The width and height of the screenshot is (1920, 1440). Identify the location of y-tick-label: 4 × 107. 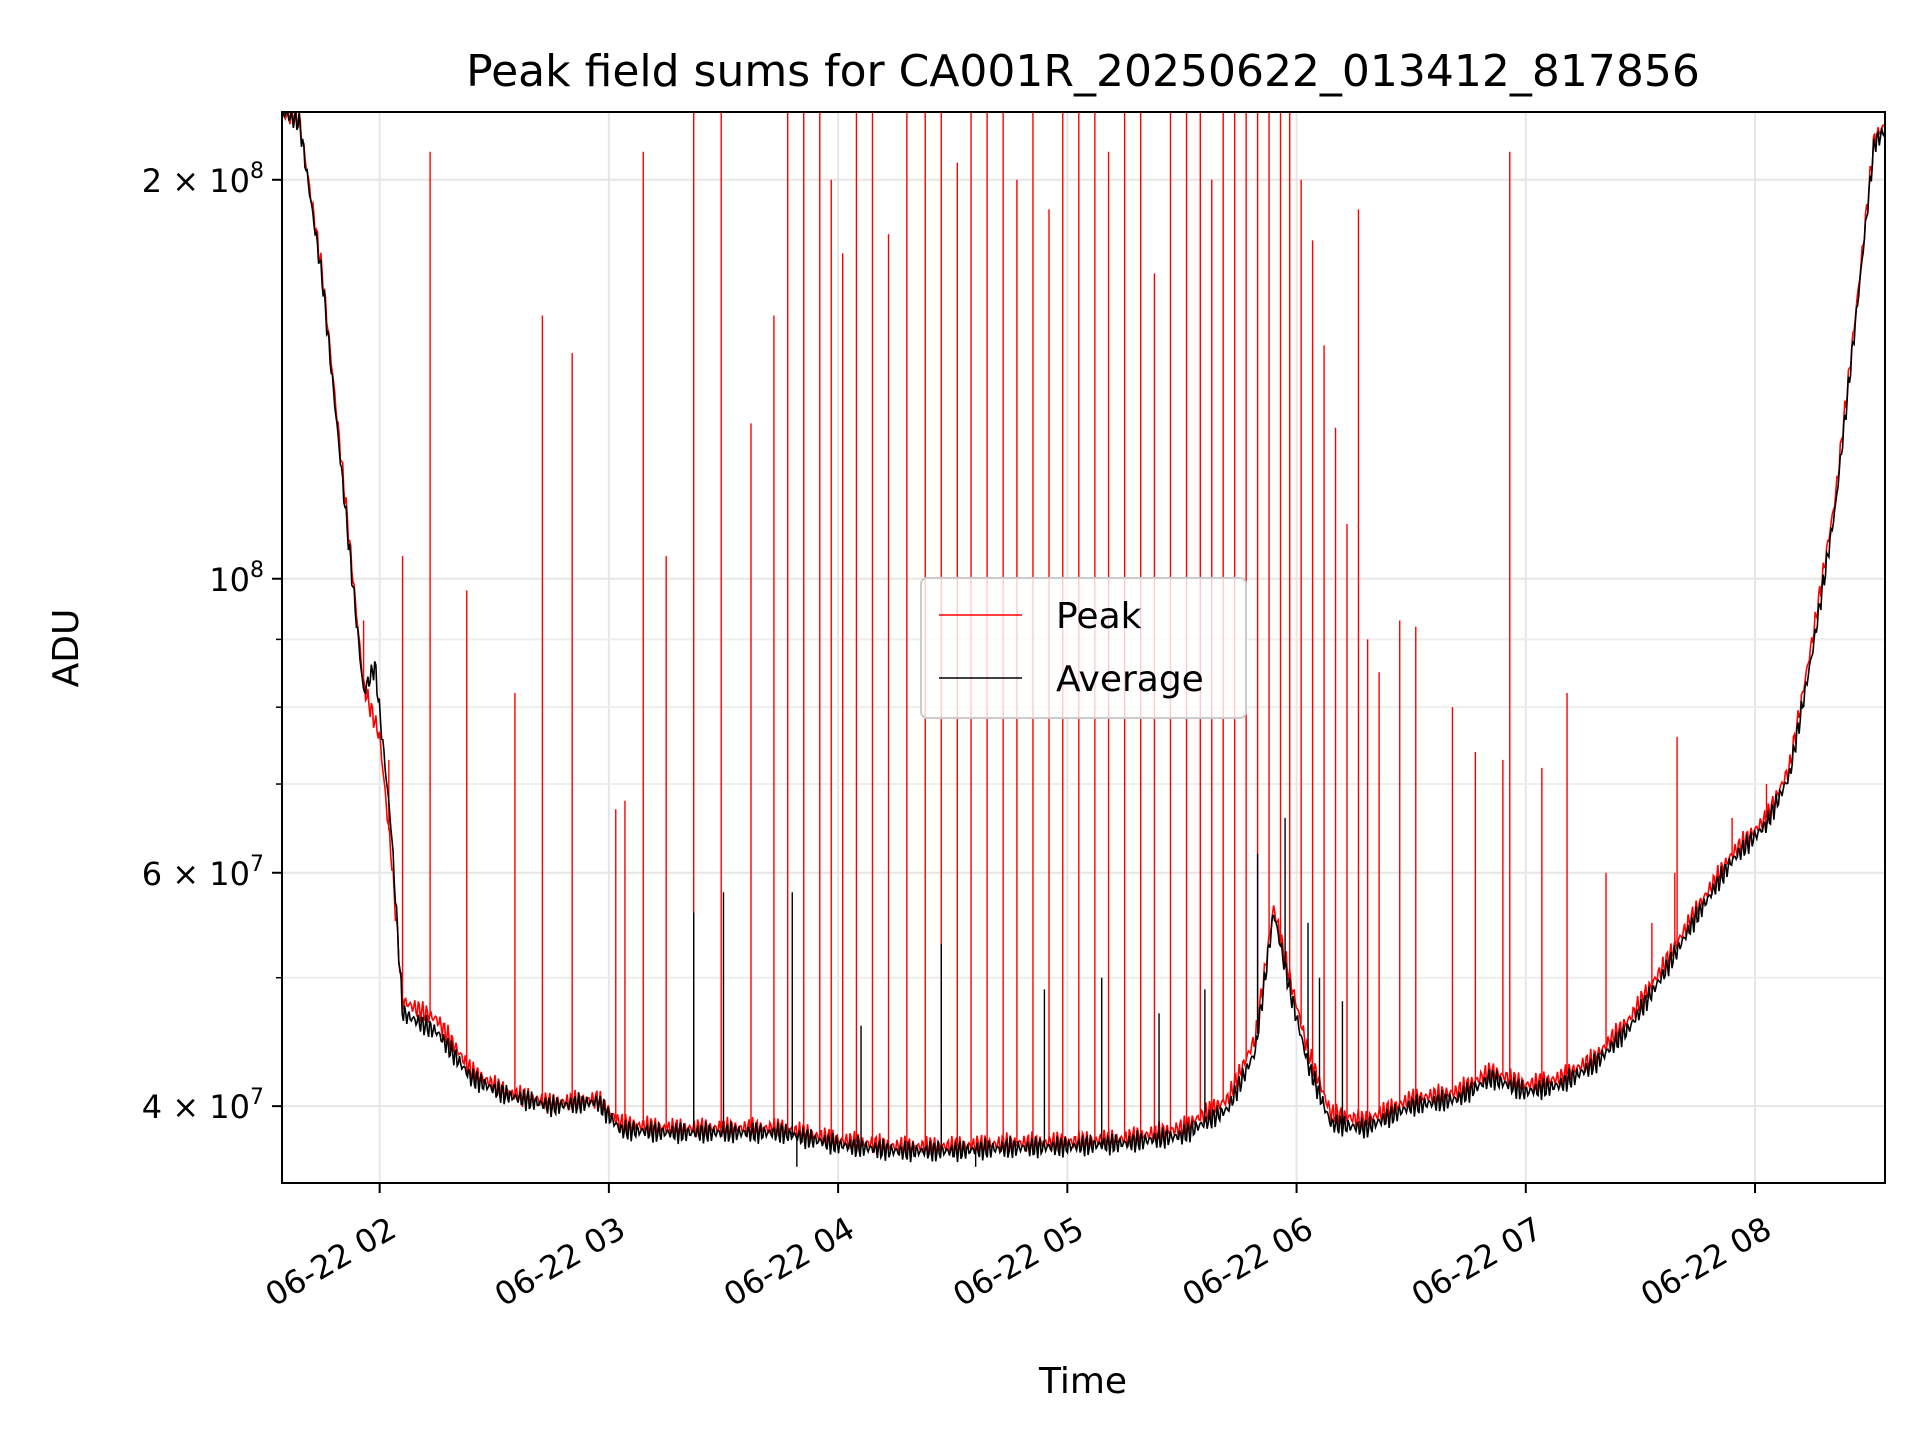
(203, 1105).